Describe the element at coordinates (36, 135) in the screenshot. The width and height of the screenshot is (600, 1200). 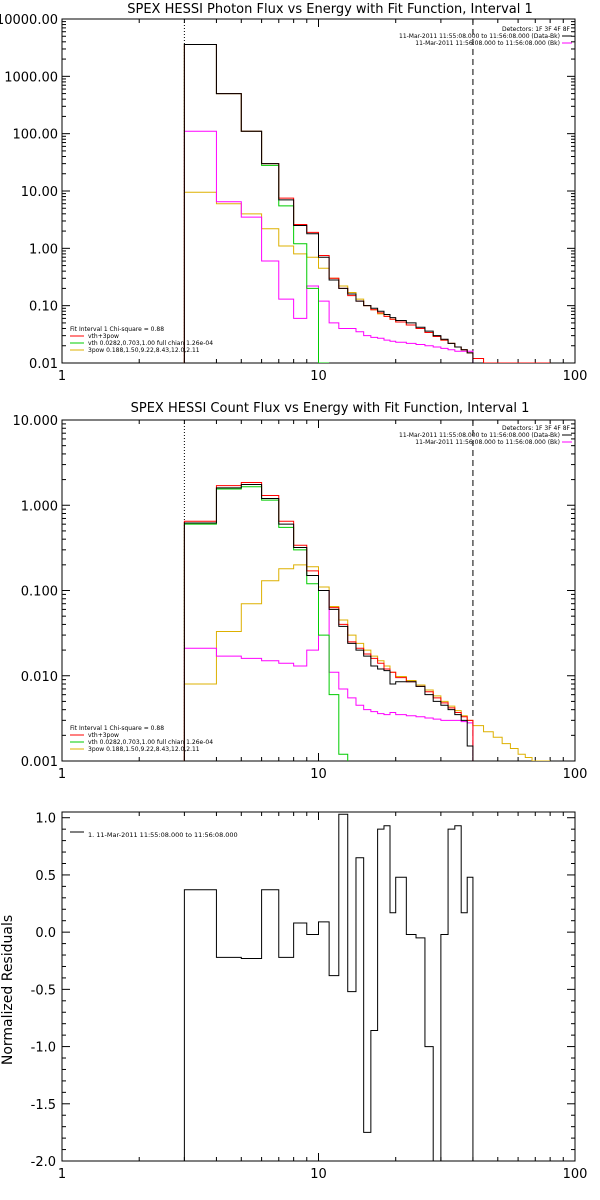
I see `photon-flux-y-tick-label: 100.00` at that location.